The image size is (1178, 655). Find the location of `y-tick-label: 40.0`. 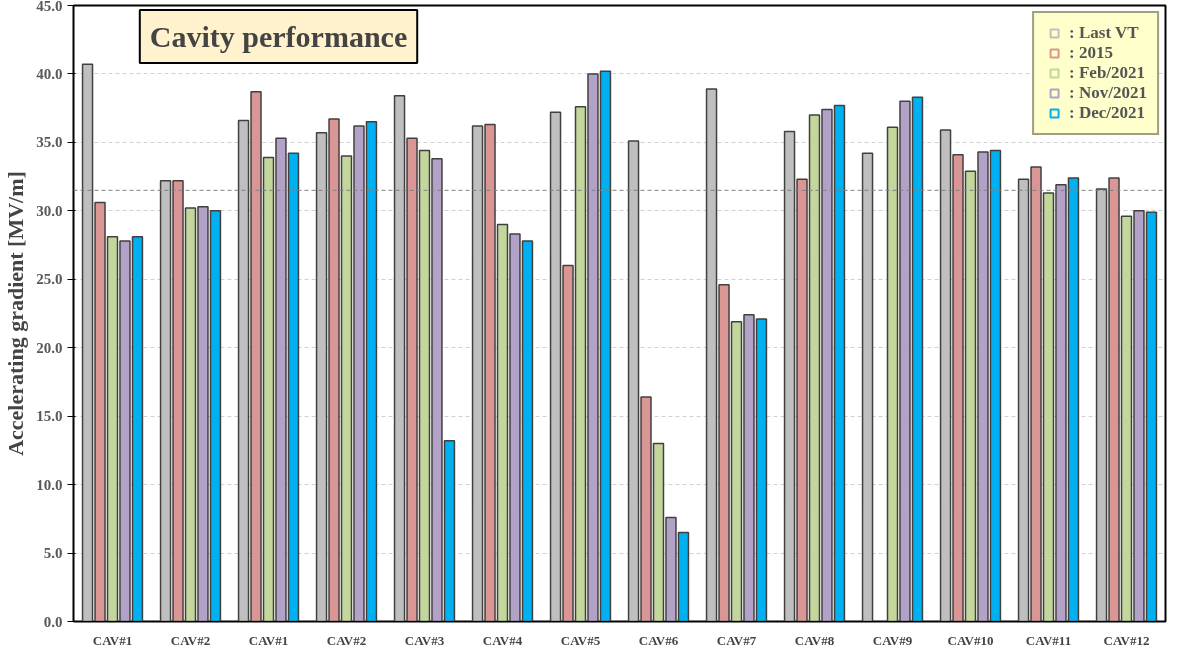

y-tick-label: 40.0 is located at coordinates (49, 73).